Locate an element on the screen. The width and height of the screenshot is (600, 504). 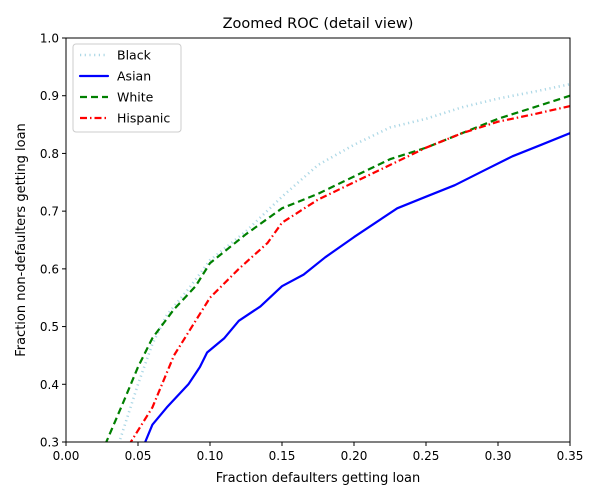
legend-item-asian: Asian is located at coordinates (114, 76).